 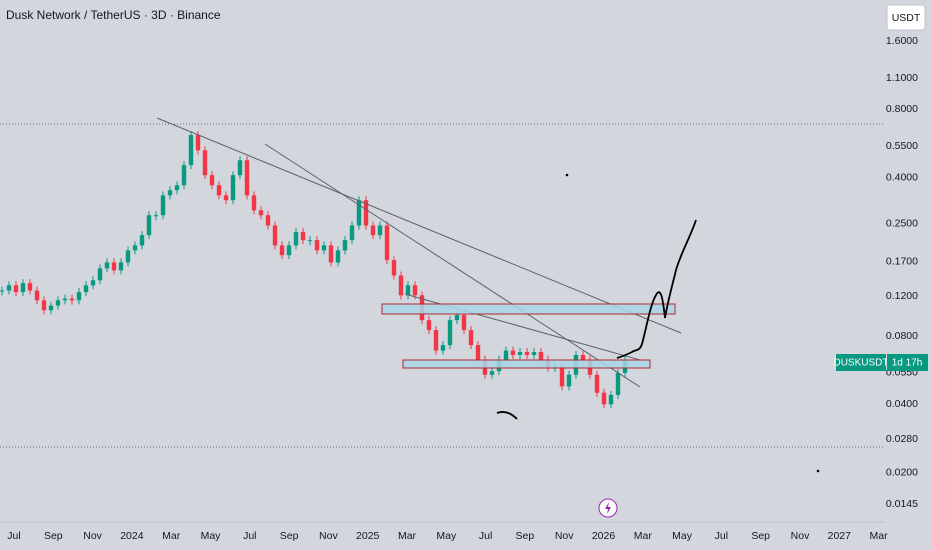 What do you see at coordinates (113, 15) in the screenshot?
I see `chart-title: Dusk Network / TetherUS · 3D · Binance` at bounding box center [113, 15].